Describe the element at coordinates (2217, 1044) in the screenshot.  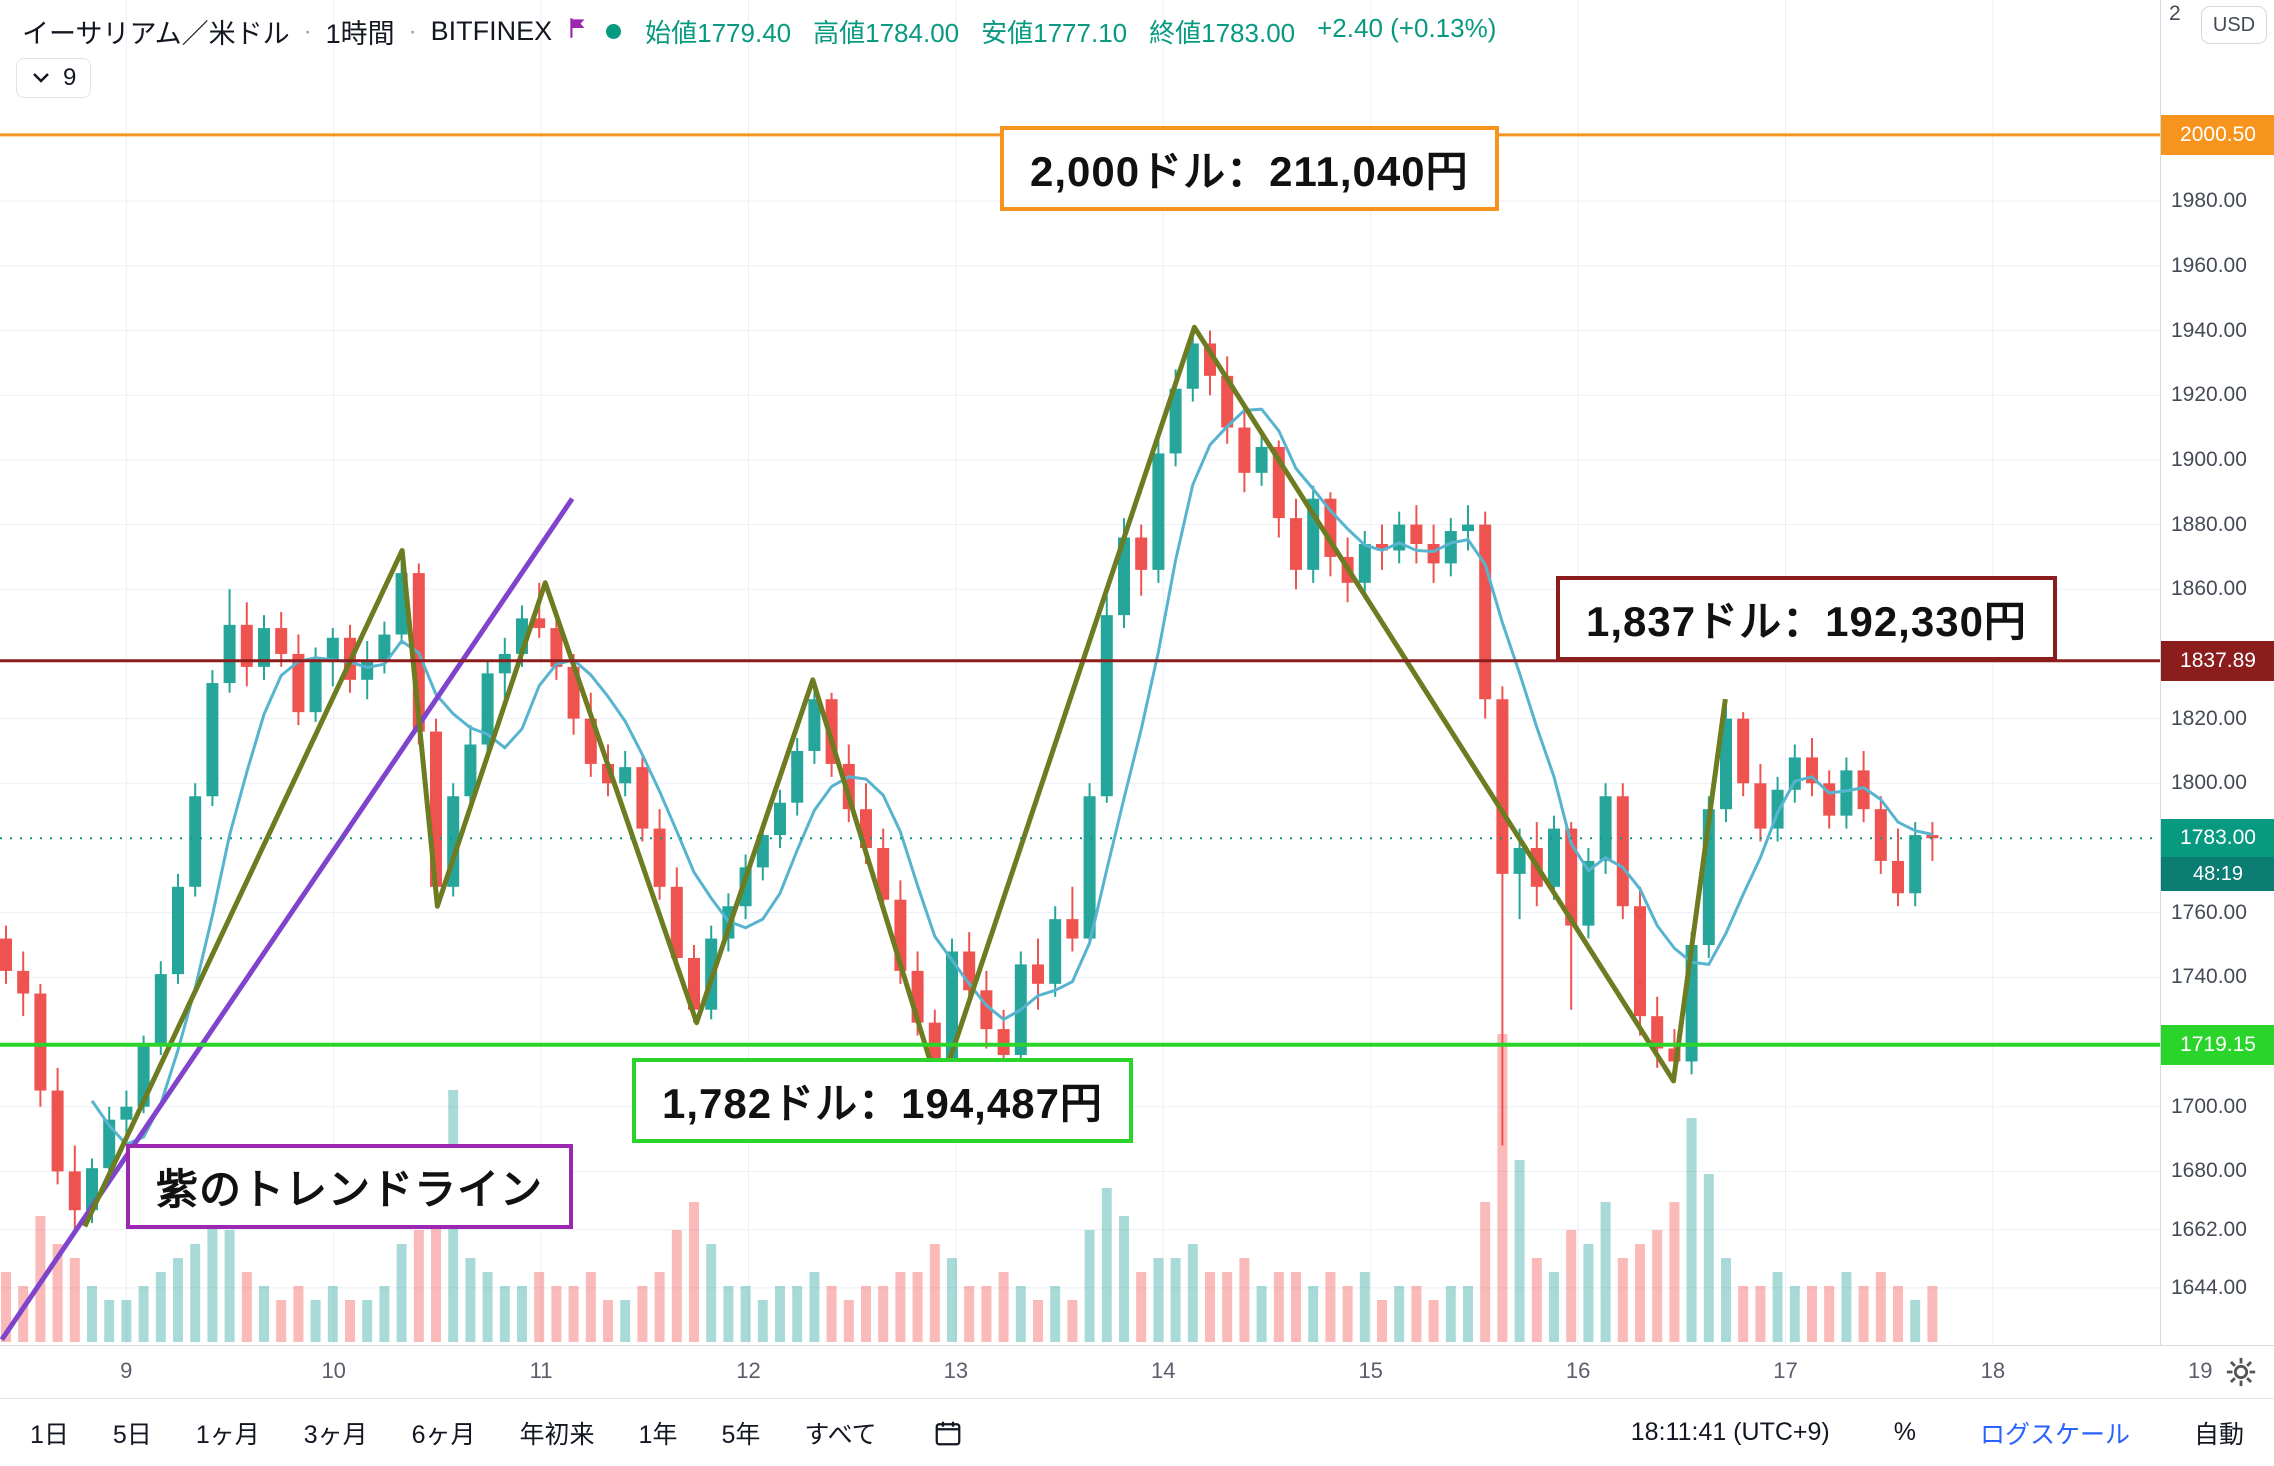
I see `hline-1719-badge: 1719.15` at that location.